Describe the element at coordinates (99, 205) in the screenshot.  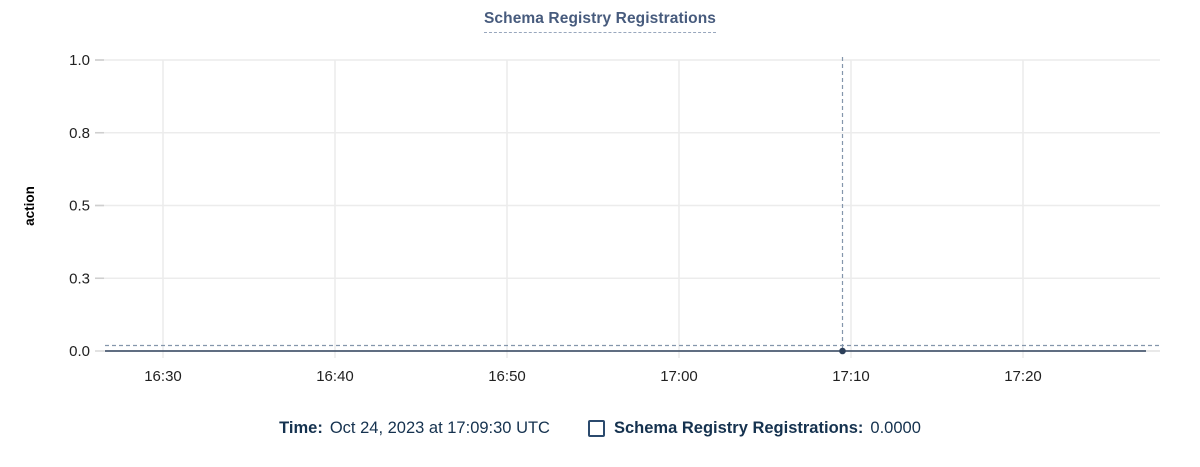
I see `y-axis-tick-marks` at that location.